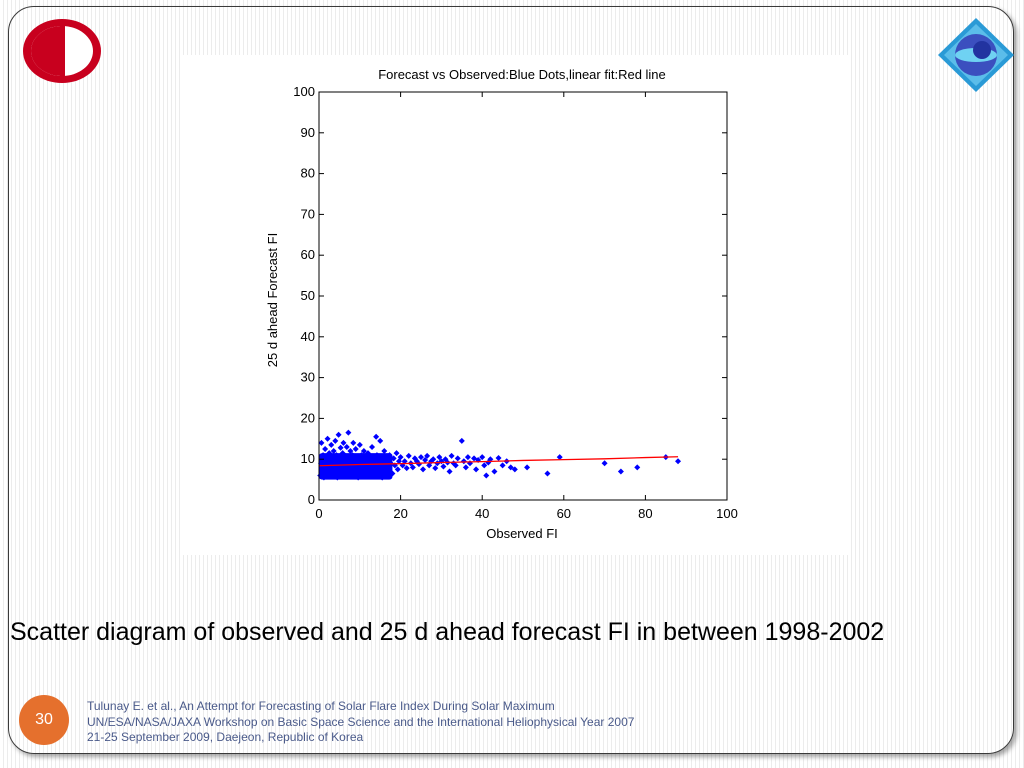 This screenshot has width=1024, height=768. Describe the element at coordinates (564, 513) in the screenshot. I see `x-tick-label: 60` at that location.